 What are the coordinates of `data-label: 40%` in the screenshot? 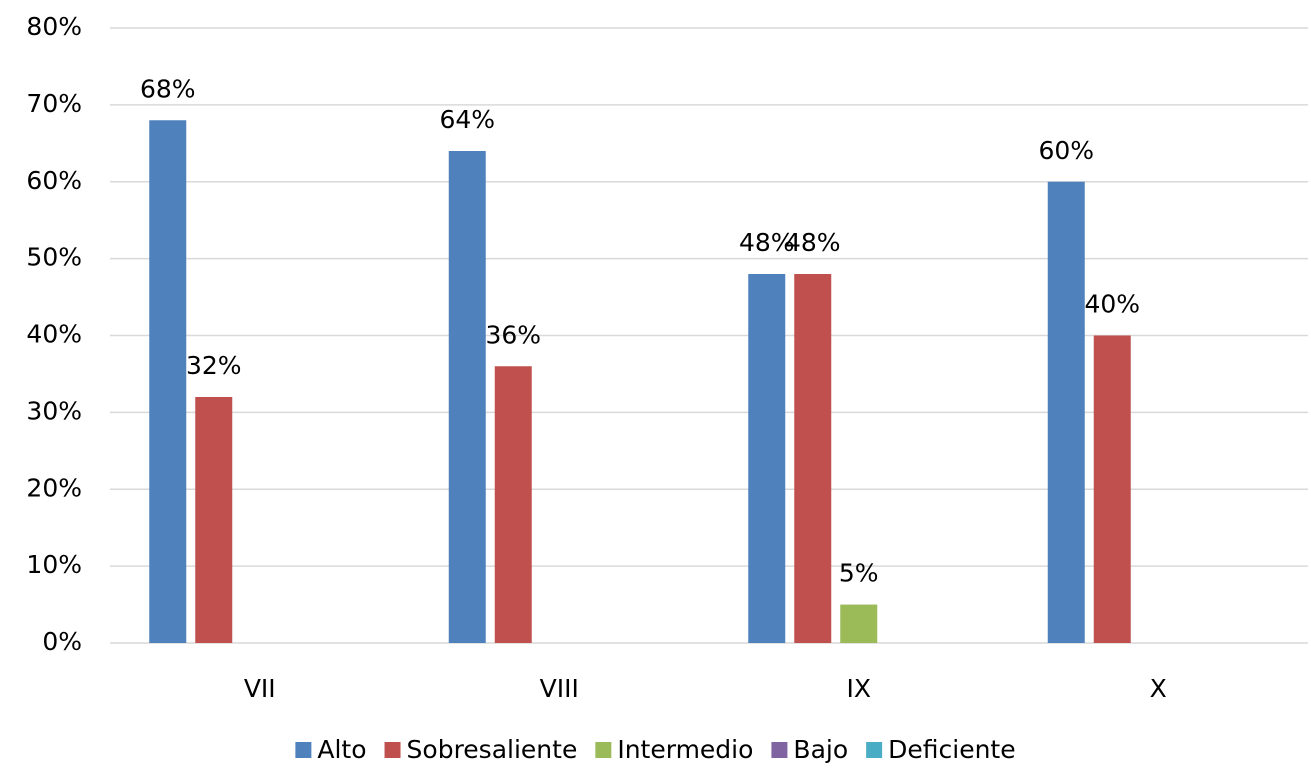 It's located at (1112, 304).